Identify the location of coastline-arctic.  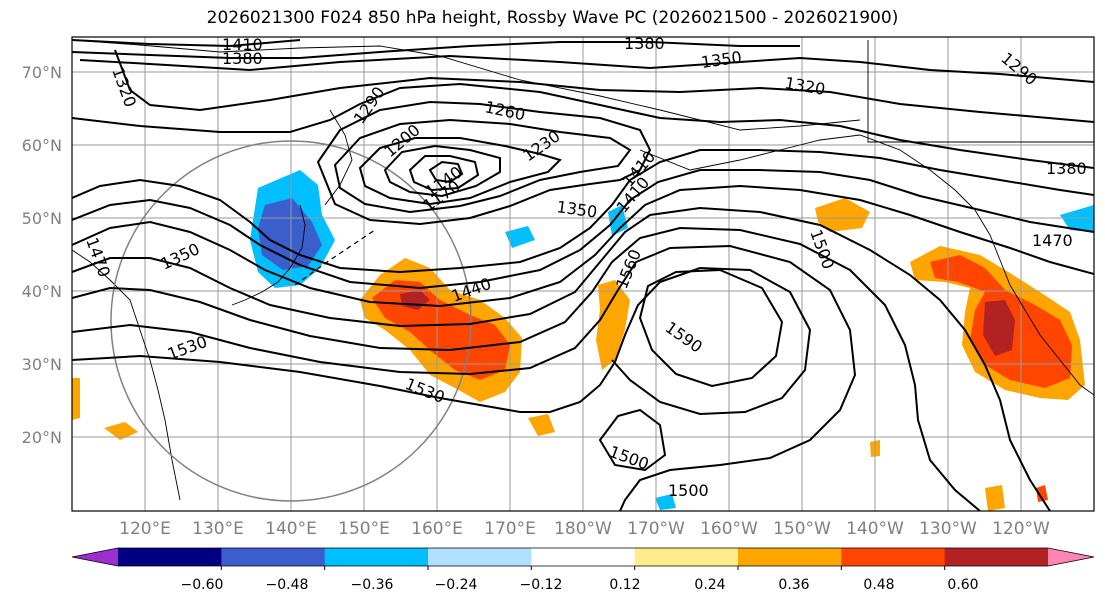
(466, 85).